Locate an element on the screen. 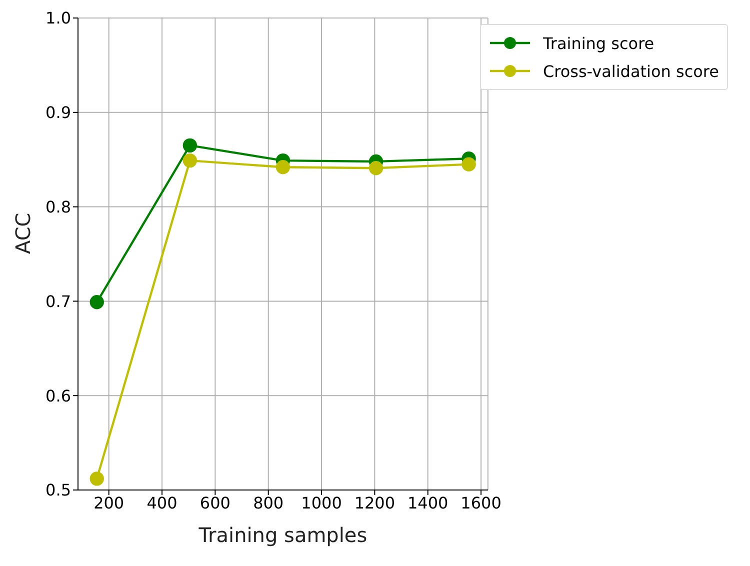  x-tick-label: 200 is located at coordinates (109, 502).